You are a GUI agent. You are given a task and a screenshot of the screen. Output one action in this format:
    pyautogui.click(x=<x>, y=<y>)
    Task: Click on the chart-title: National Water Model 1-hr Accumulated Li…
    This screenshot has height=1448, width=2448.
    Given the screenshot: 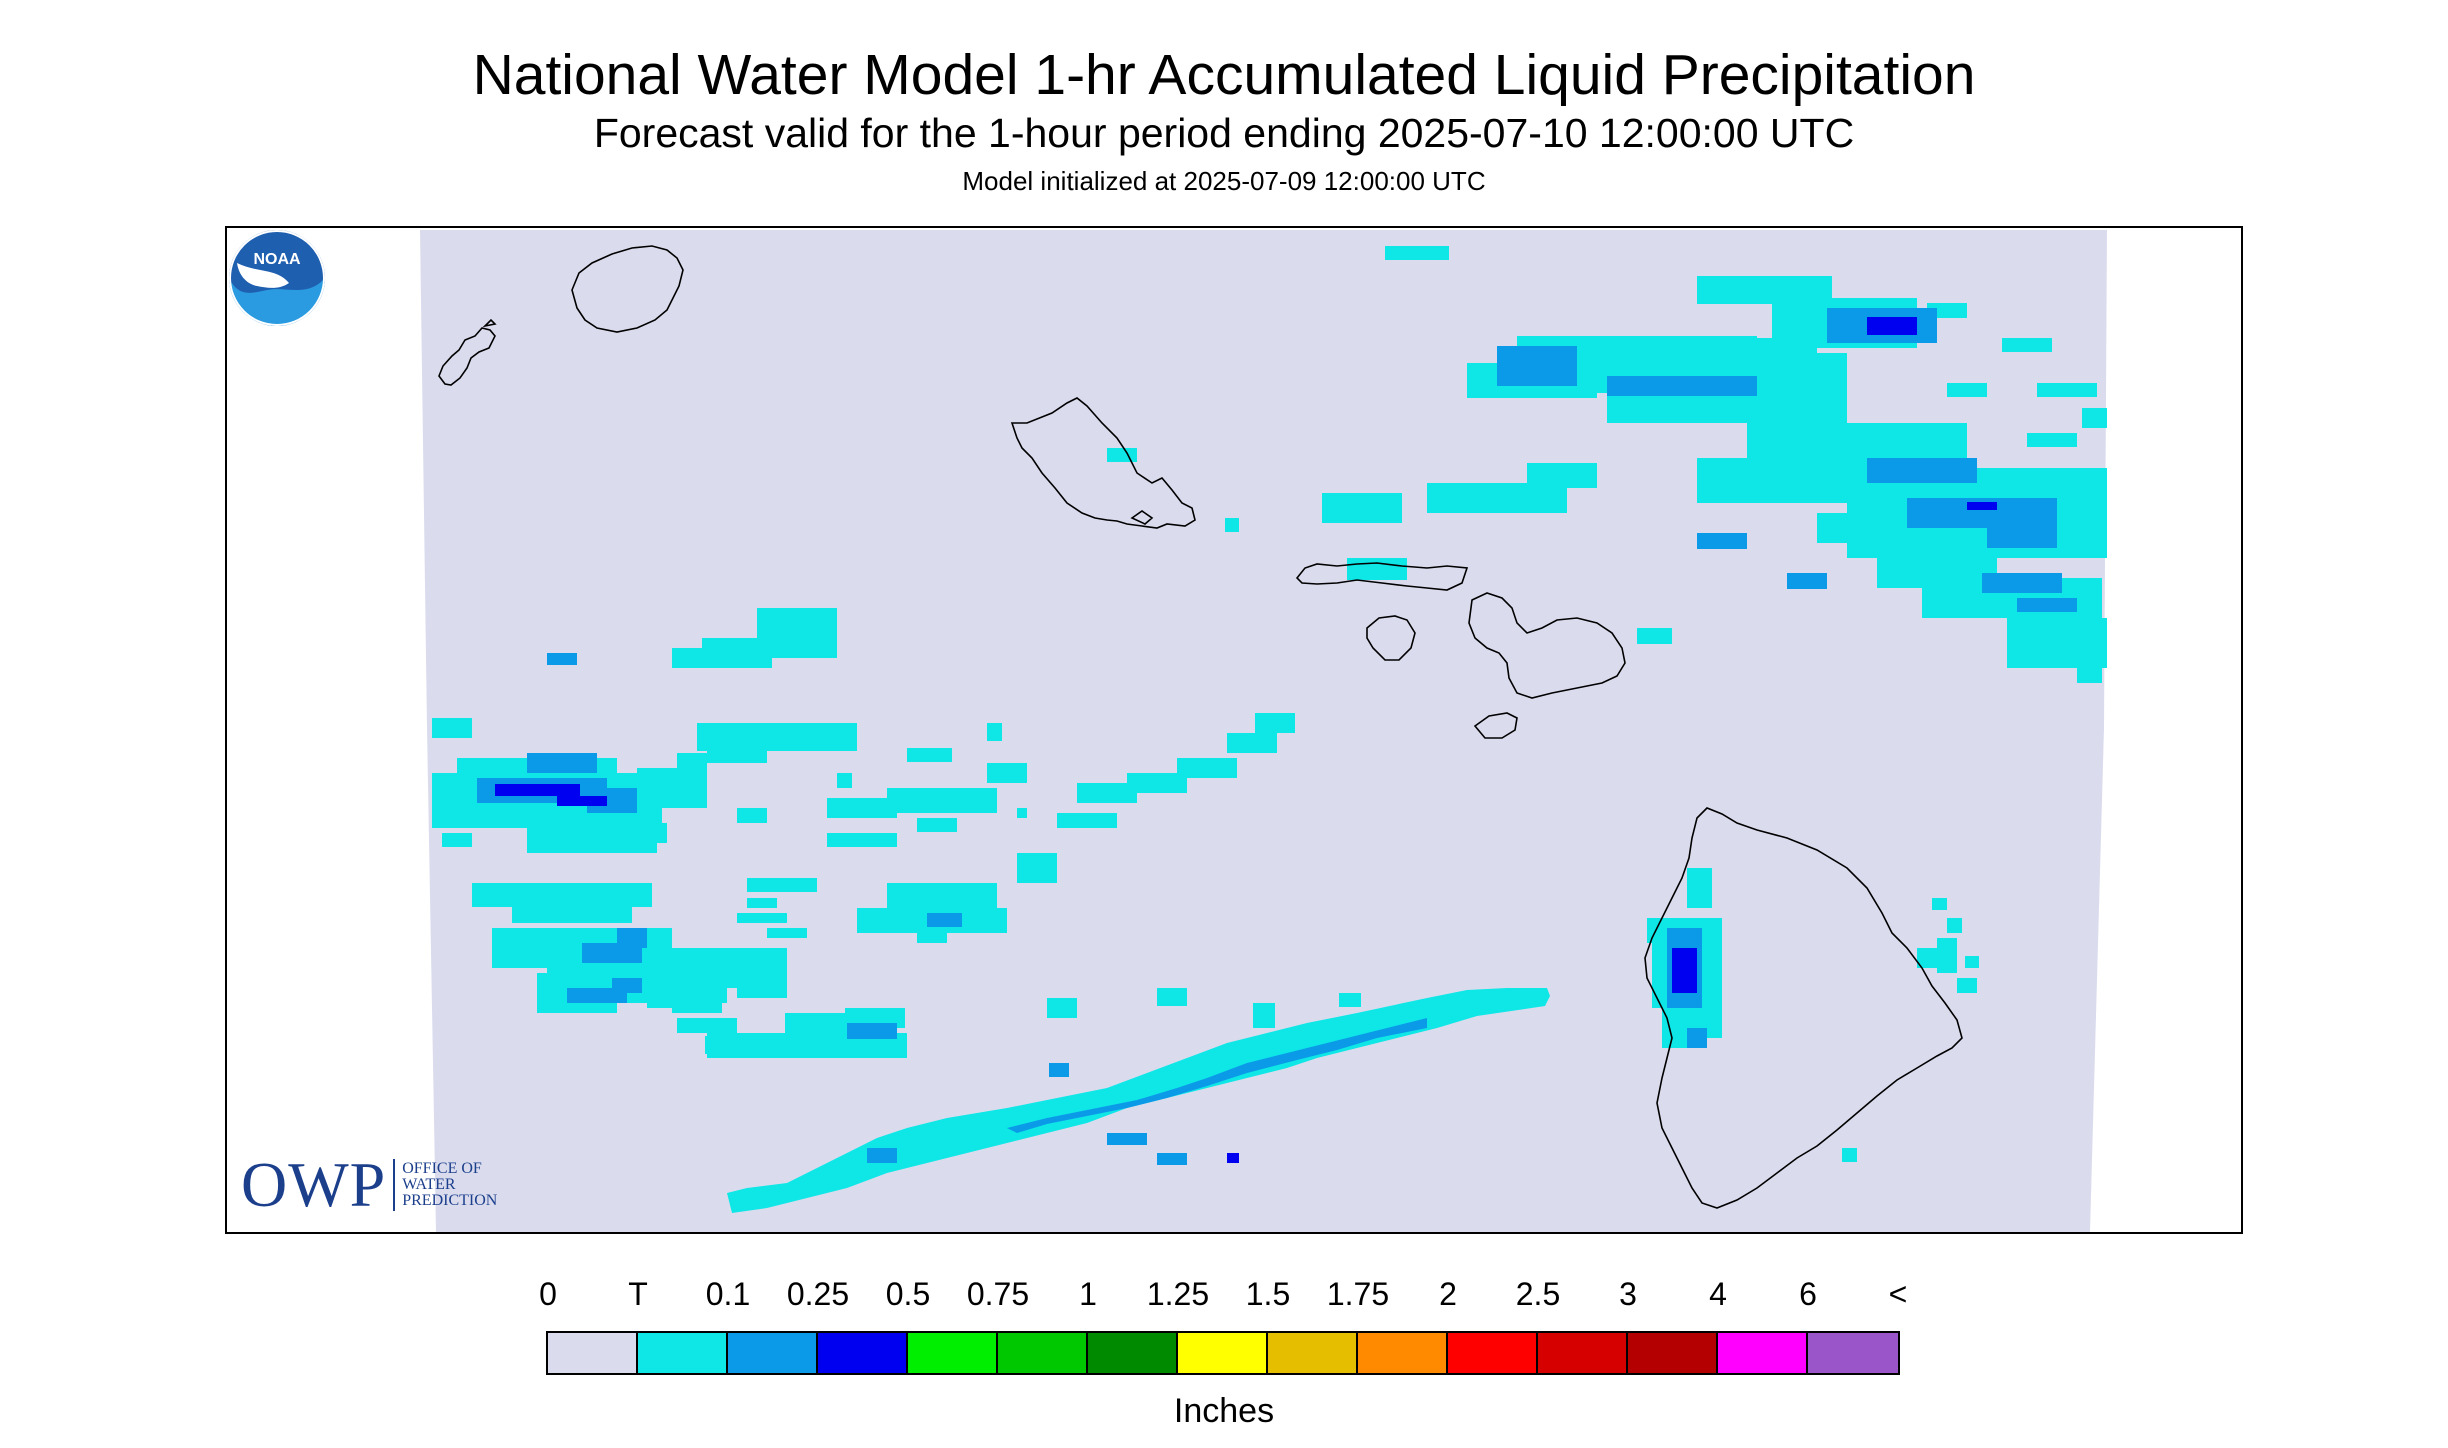 What is the action you would take?
    pyautogui.click(x=1224, y=75)
    